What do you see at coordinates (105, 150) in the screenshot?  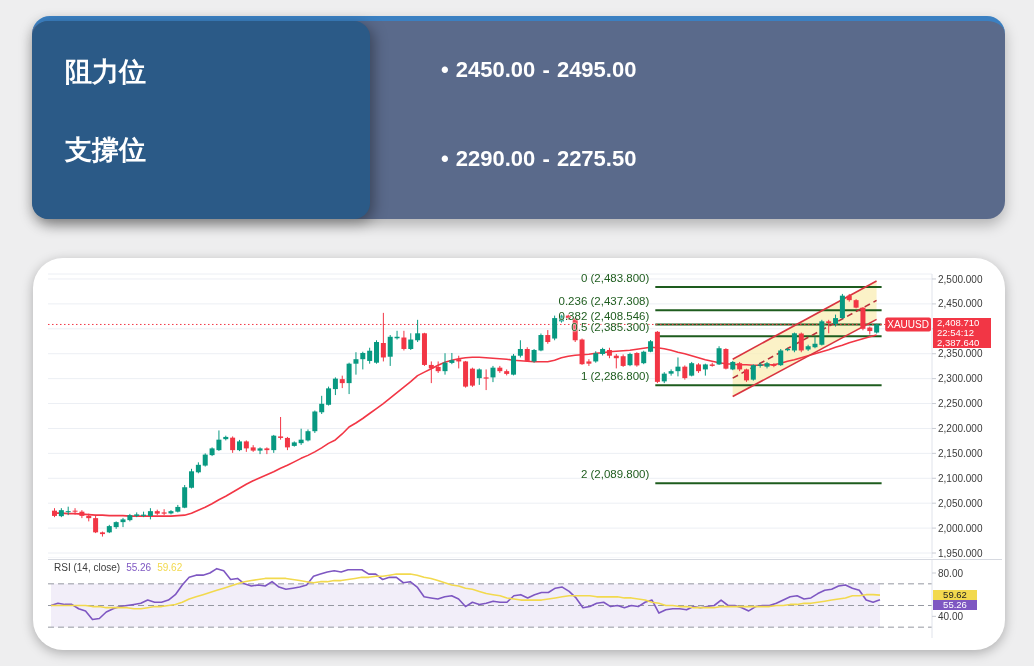 I see `text: 支撐位` at bounding box center [105, 150].